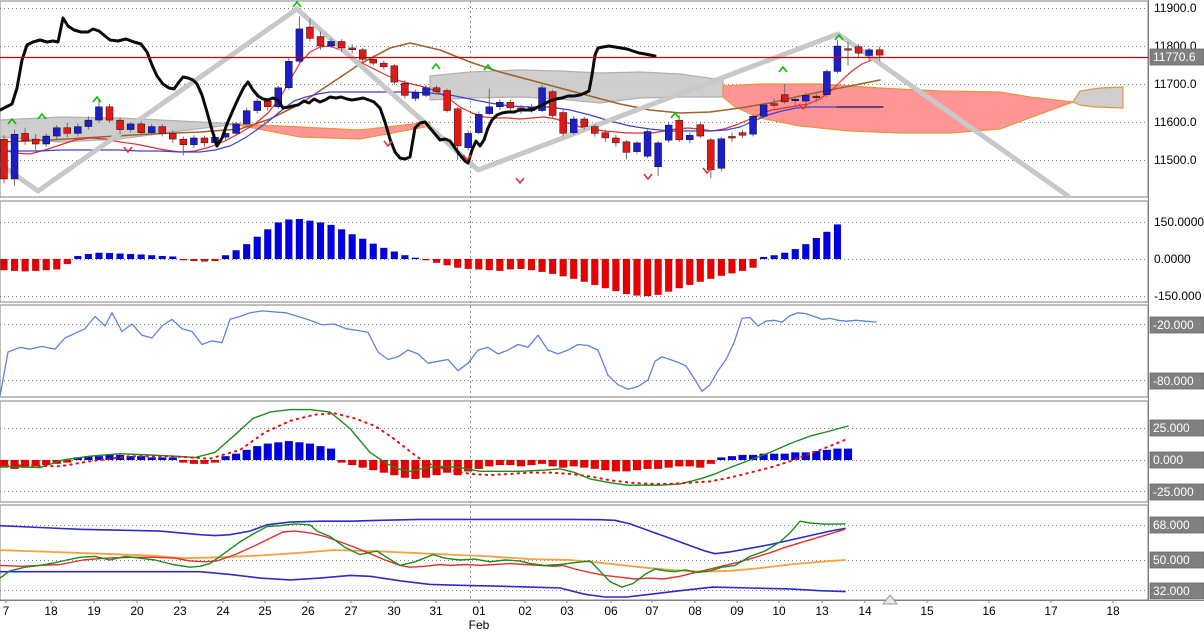 The height and width of the screenshot is (632, 1204). What do you see at coordinates (989, 611) in the screenshot?
I see `time-axis-label: 16` at bounding box center [989, 611].